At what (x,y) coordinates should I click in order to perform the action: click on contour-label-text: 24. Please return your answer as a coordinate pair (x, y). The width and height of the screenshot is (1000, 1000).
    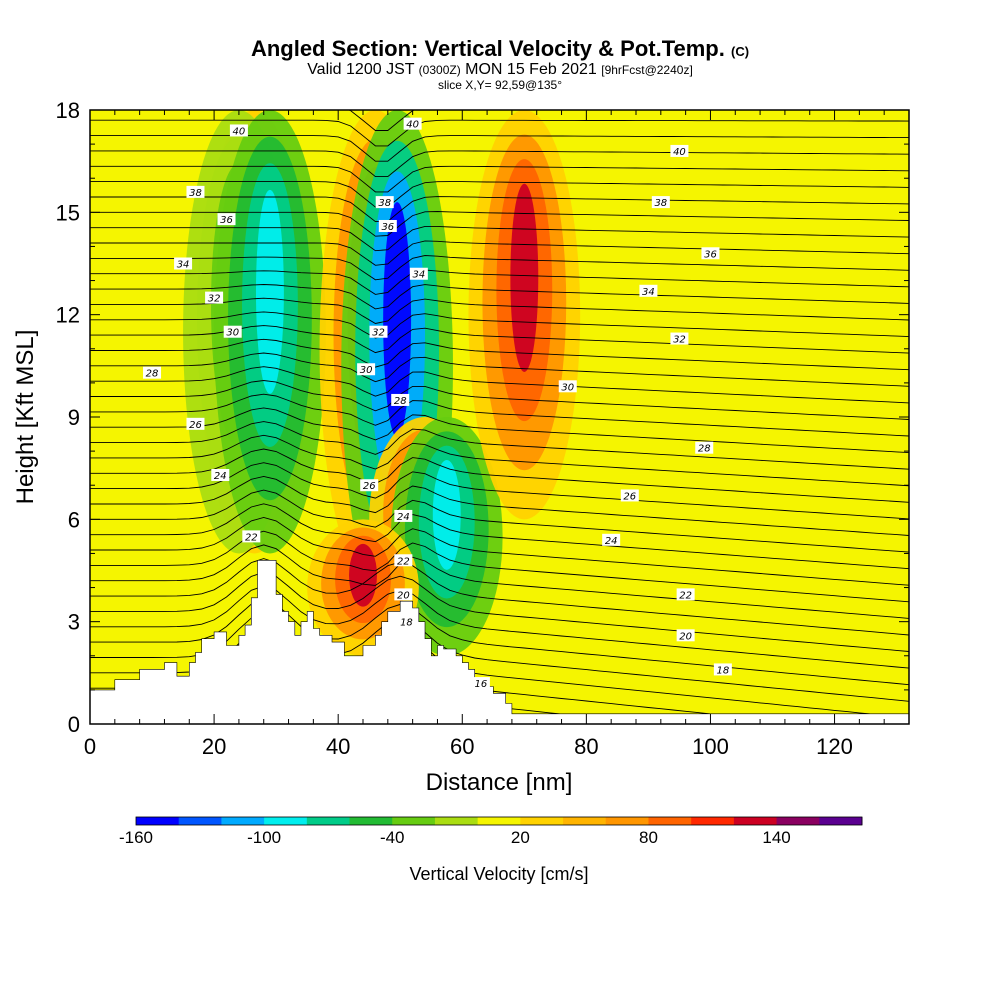
    Looking at the image, I should click on (611, 541).